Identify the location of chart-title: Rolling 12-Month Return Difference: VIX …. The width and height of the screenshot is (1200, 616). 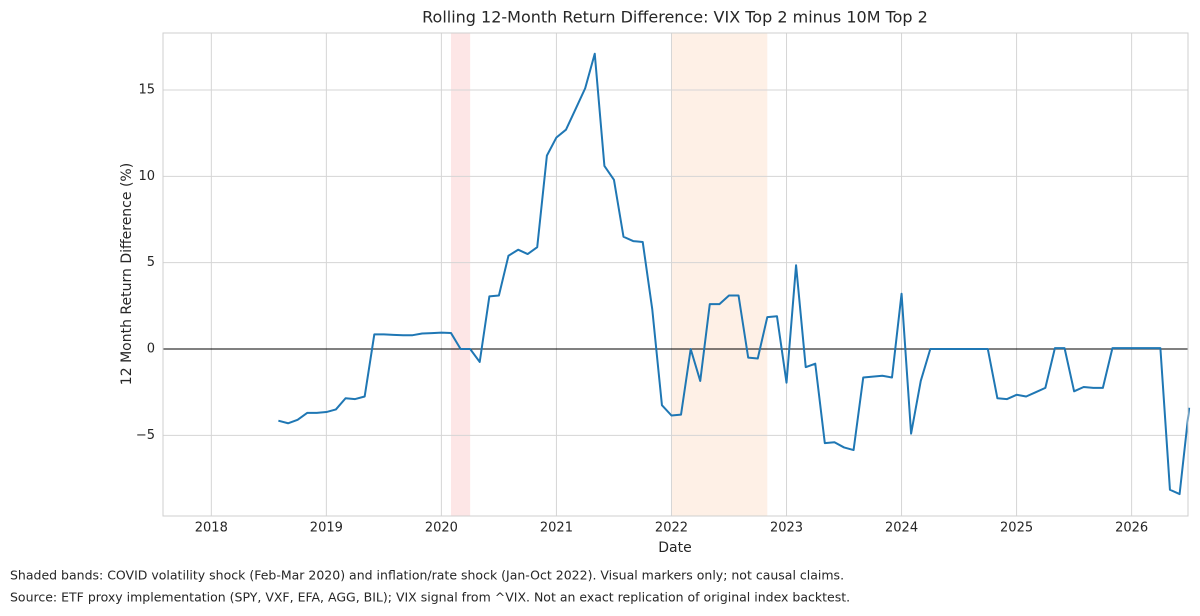
(675, 17).